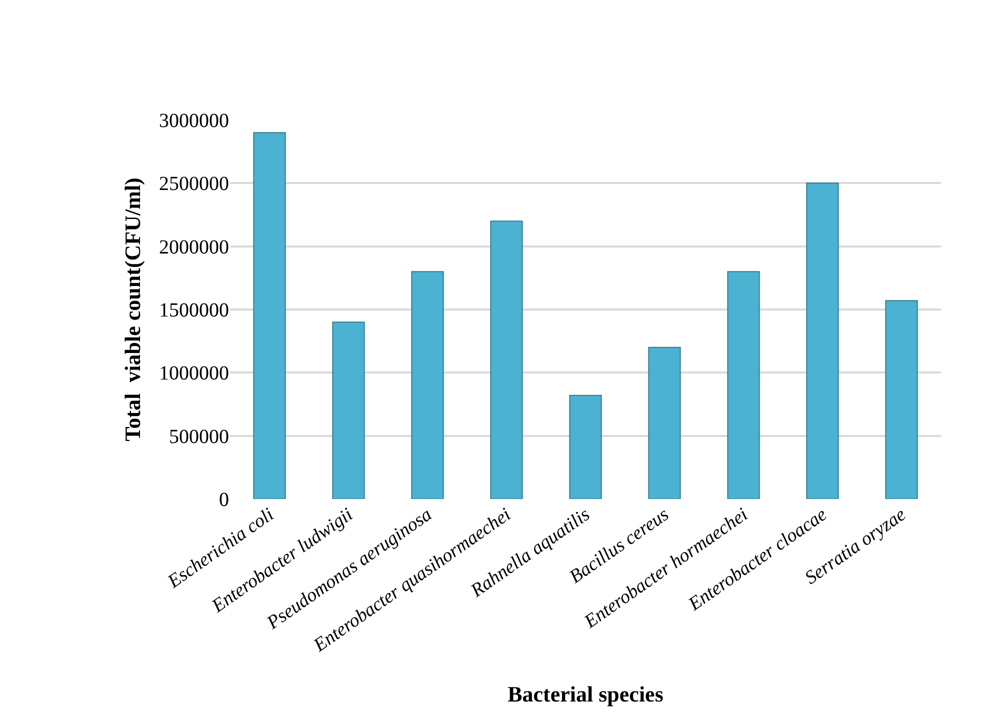  Describe the element at coordinates (194, 373) in the screenshot. I see `y-tick-label: 1000000` at that location.